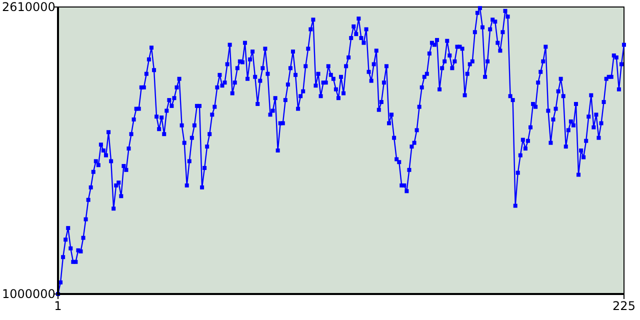  What do you see at coordinates (29, 294) in the screenshot?
I see `y-tick-label: 1000000` at bounding box center [29, 294].